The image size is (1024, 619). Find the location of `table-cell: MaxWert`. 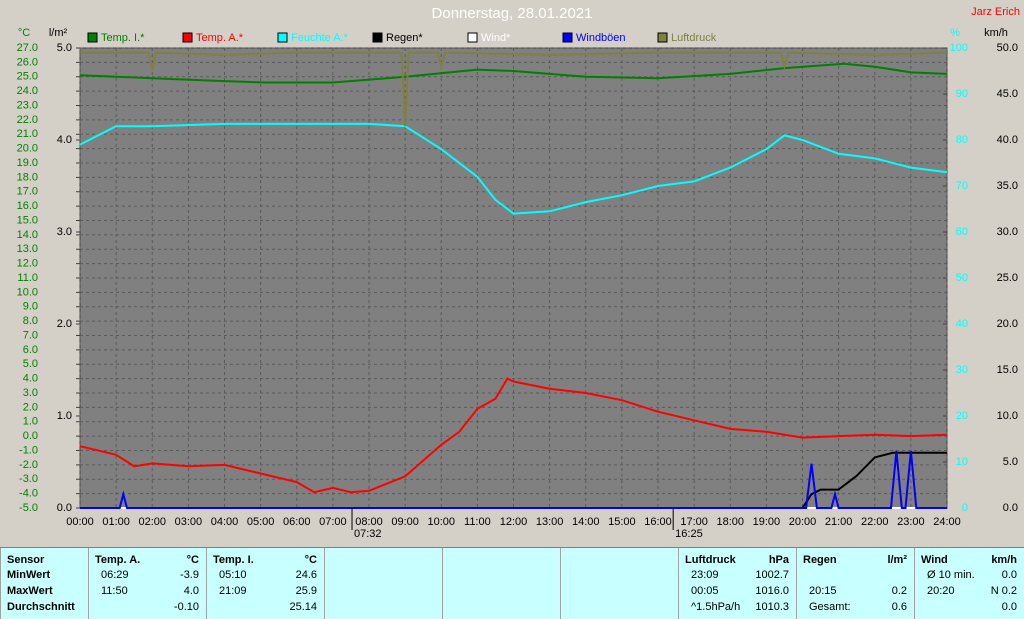

table-cell: MaxWert is located at coordinates (30, 591).